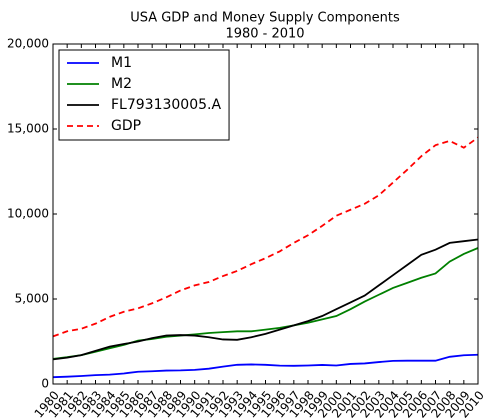 This screenshot has width=485, height=418. Describe the element at coordinates (28, 44) in the screenshot. I see `y-tick-label: 20,000` at that location.